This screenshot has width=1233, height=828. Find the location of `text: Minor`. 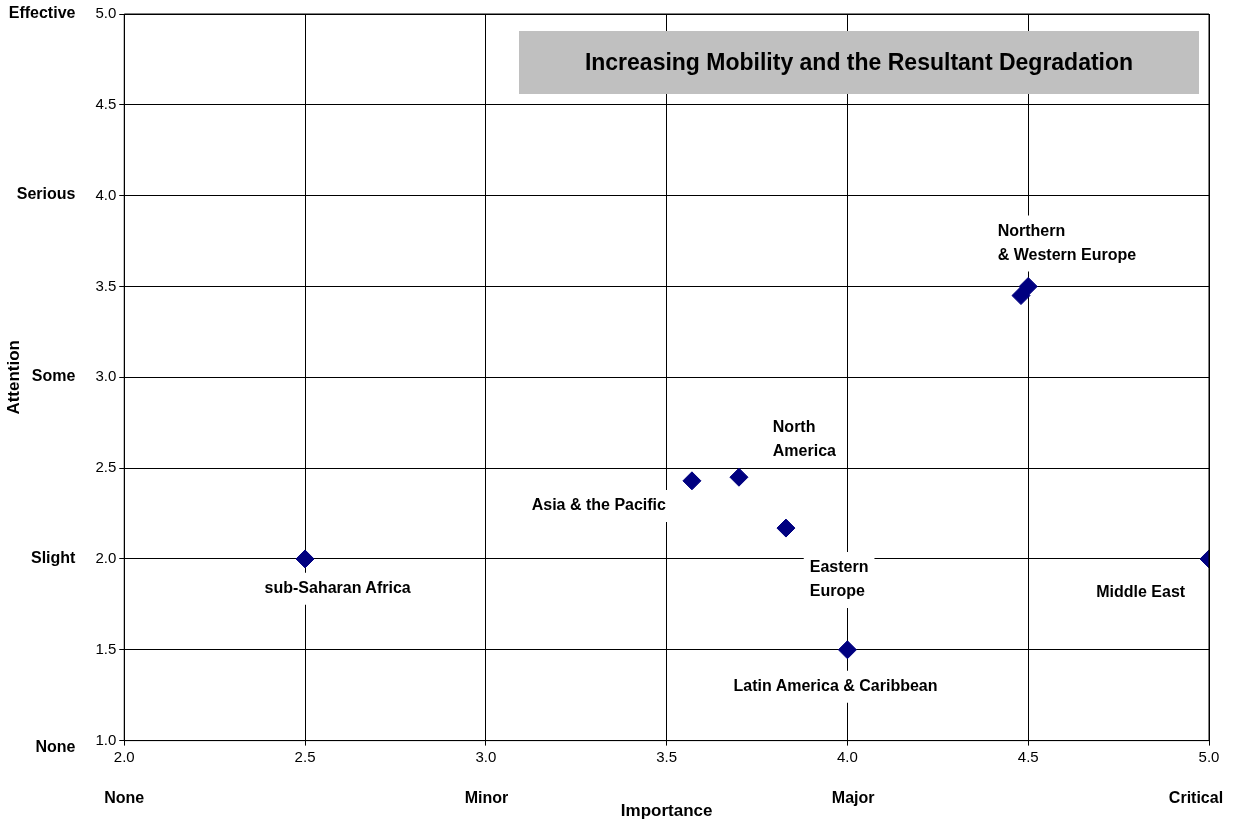

text: Minor is located at coordinates (486, 798).